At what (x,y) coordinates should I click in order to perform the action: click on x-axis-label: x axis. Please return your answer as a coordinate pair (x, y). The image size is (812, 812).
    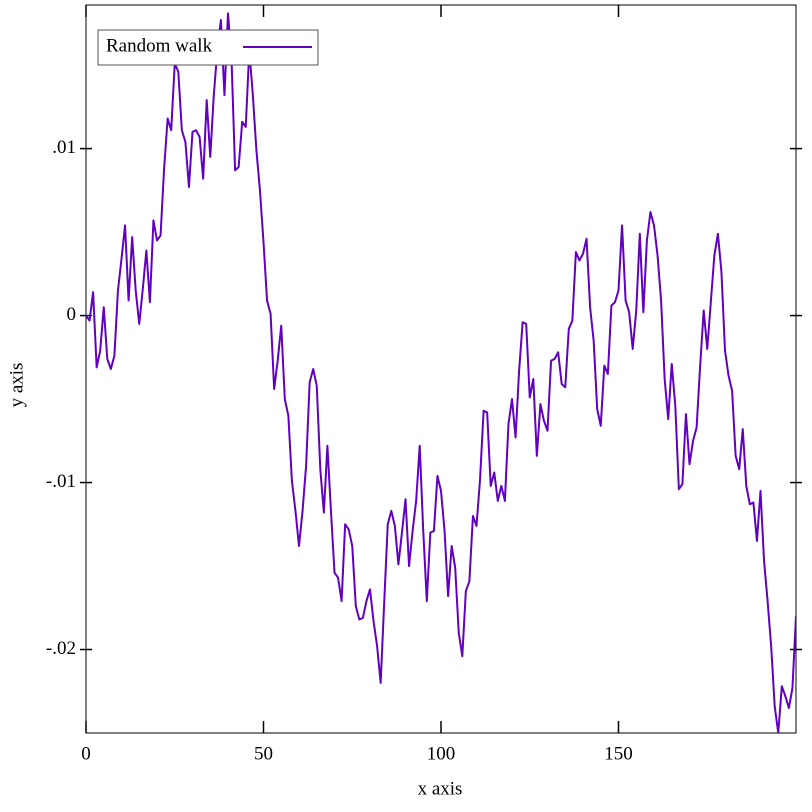
    Looking at the image, I should click on (440, 788).